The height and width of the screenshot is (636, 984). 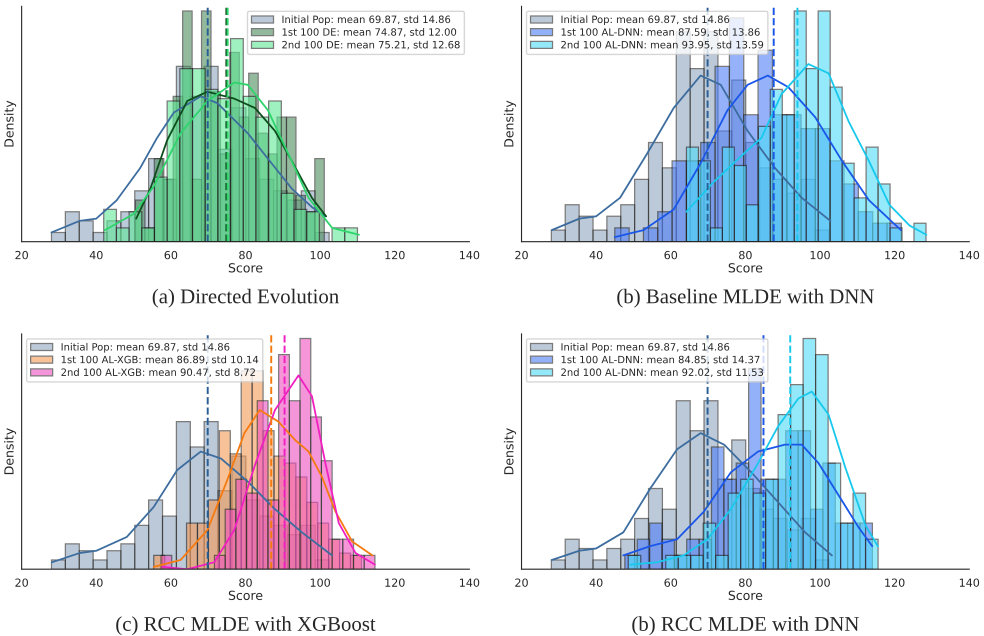 I want to click on text: (b) RCC MLDE with DNN, so click(x=745, y=626).